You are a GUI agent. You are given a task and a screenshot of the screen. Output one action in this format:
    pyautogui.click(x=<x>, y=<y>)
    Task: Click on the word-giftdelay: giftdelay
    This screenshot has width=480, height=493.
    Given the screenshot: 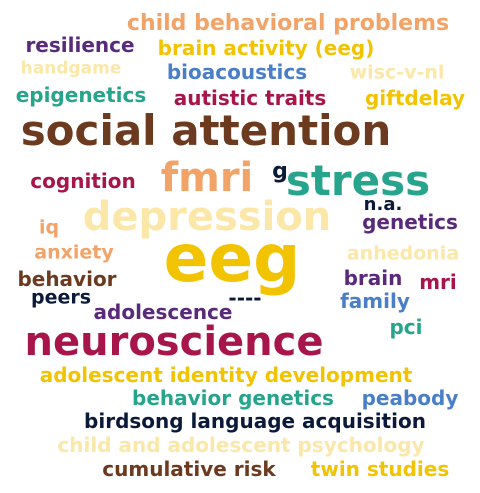 What is the action you would take?
    pyautogui.click(x=415, y=98)
    